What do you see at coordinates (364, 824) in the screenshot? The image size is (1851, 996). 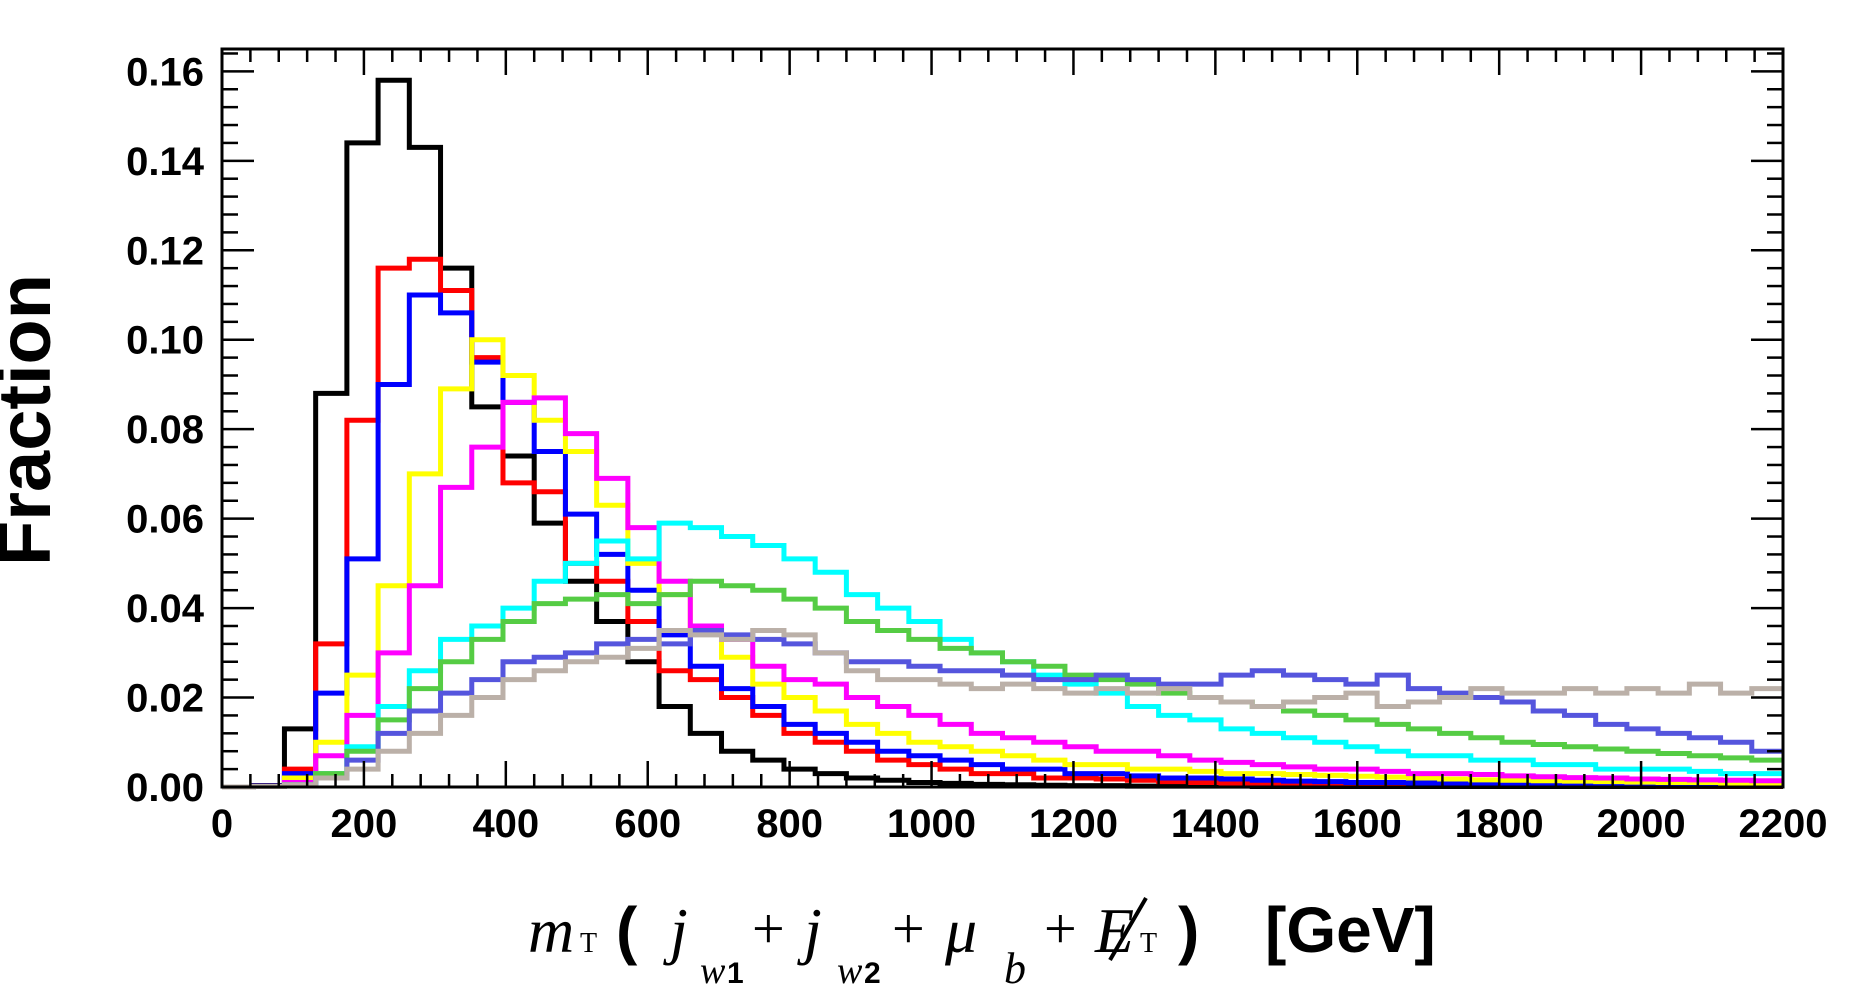 I see `x-tick-label: 200` at bounding box center [364, 824].